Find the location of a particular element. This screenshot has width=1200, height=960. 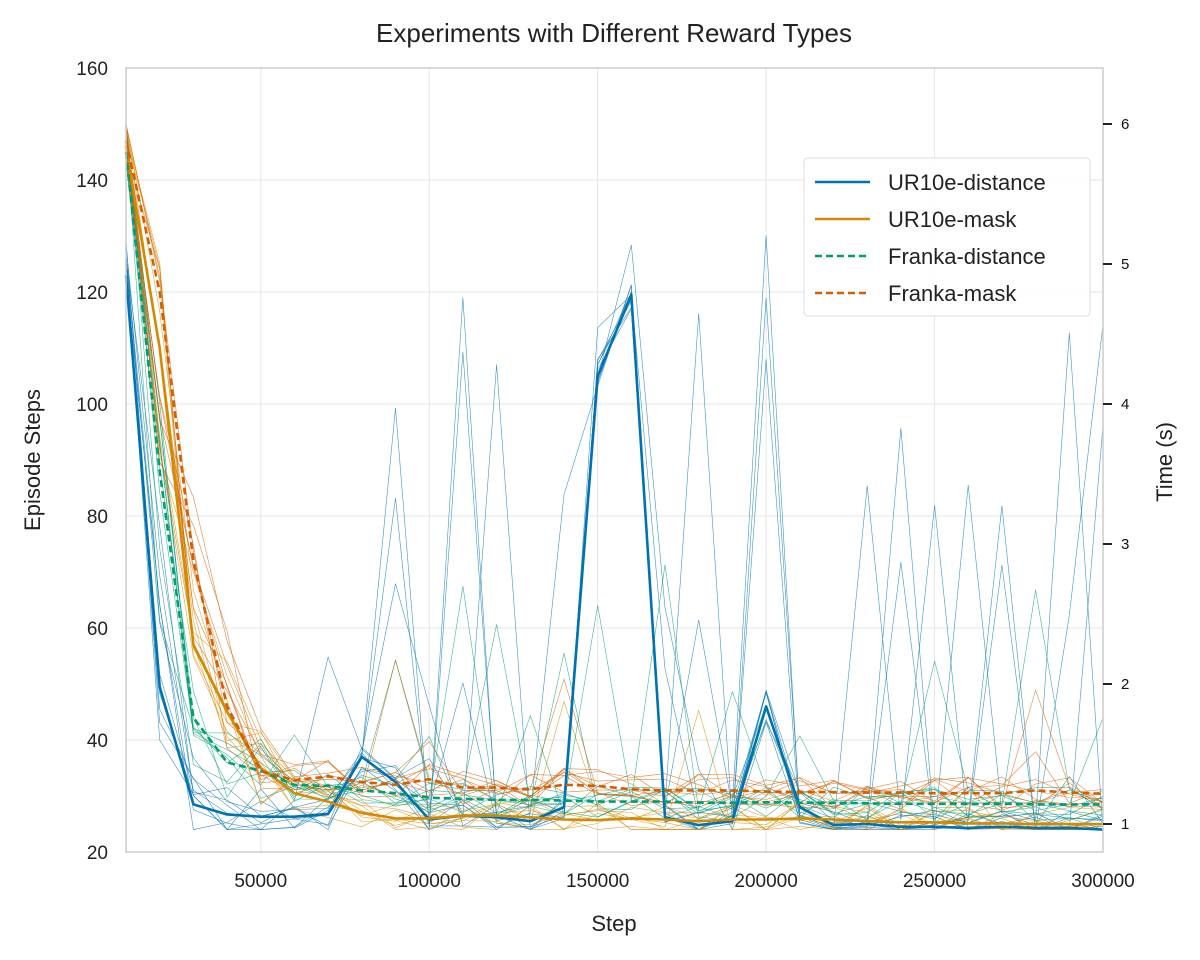

y-tick-label: 60 is located at coordinates (97, 629).